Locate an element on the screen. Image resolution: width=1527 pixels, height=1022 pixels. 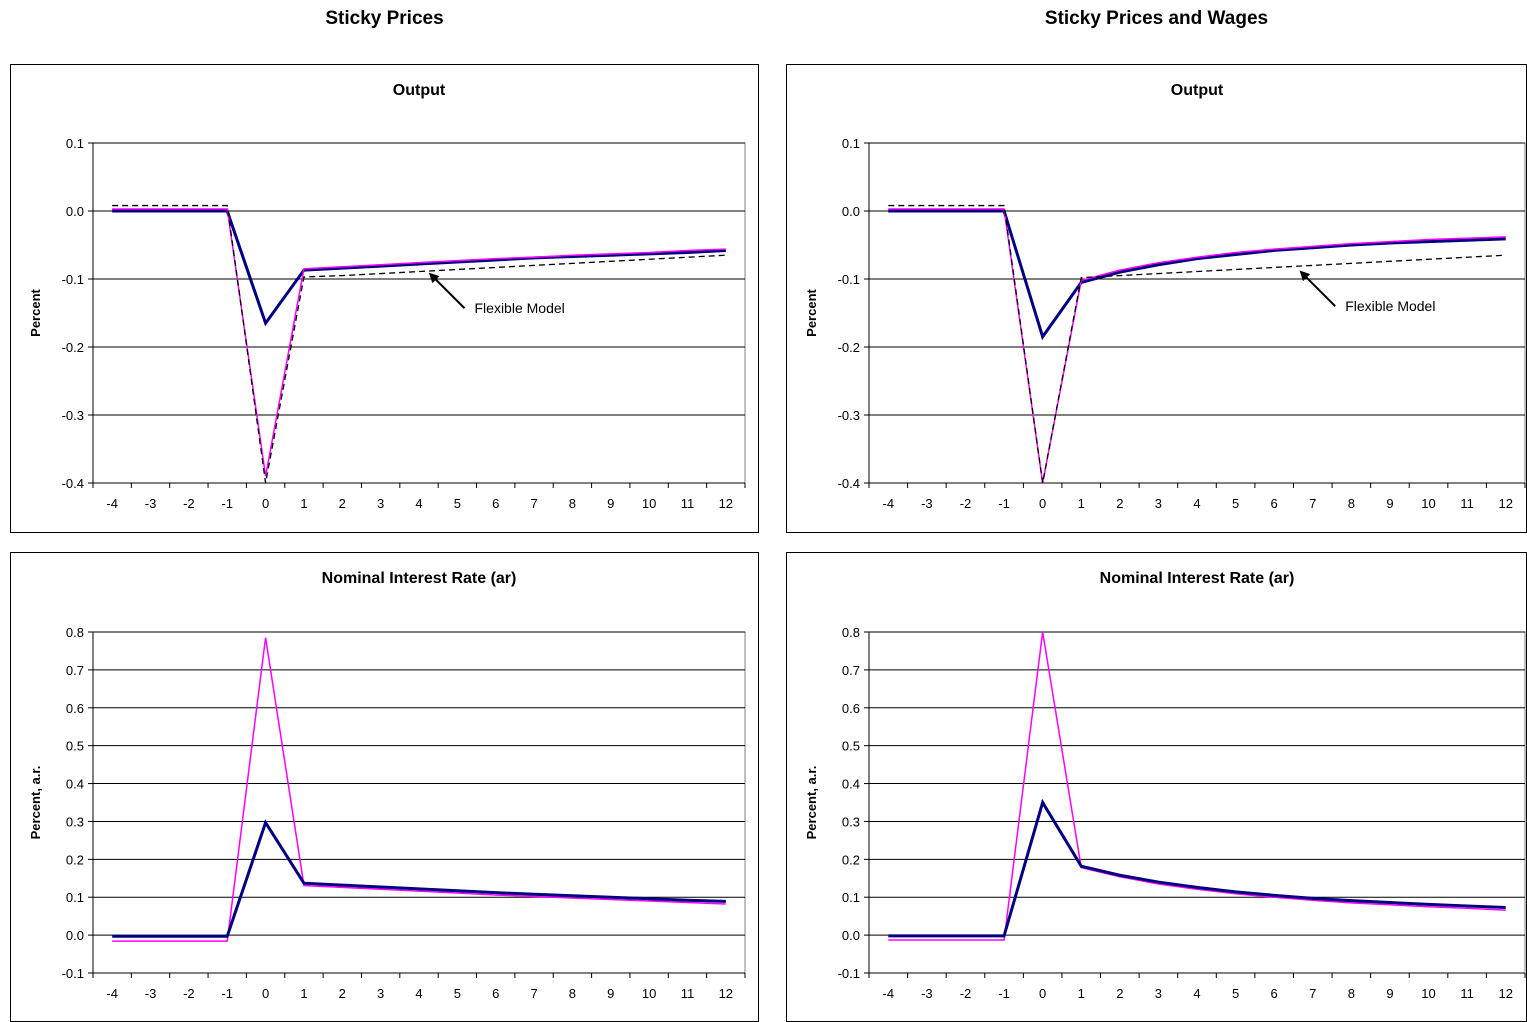
annotation-arrow is located at coordinates (1317, 288).